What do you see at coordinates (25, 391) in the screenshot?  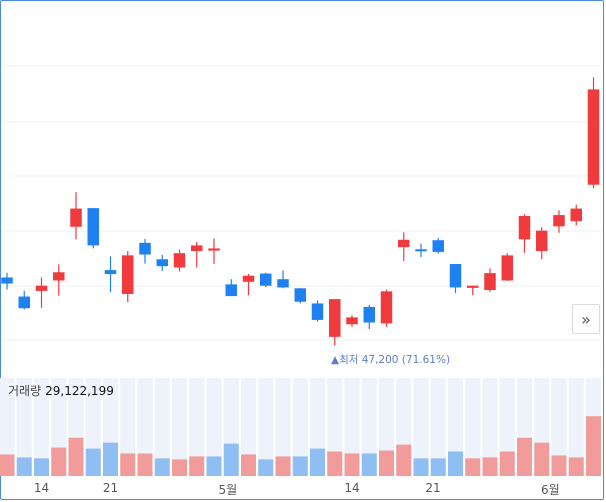 I see `volume-title: 거래량` at bounding box center [25, 391].